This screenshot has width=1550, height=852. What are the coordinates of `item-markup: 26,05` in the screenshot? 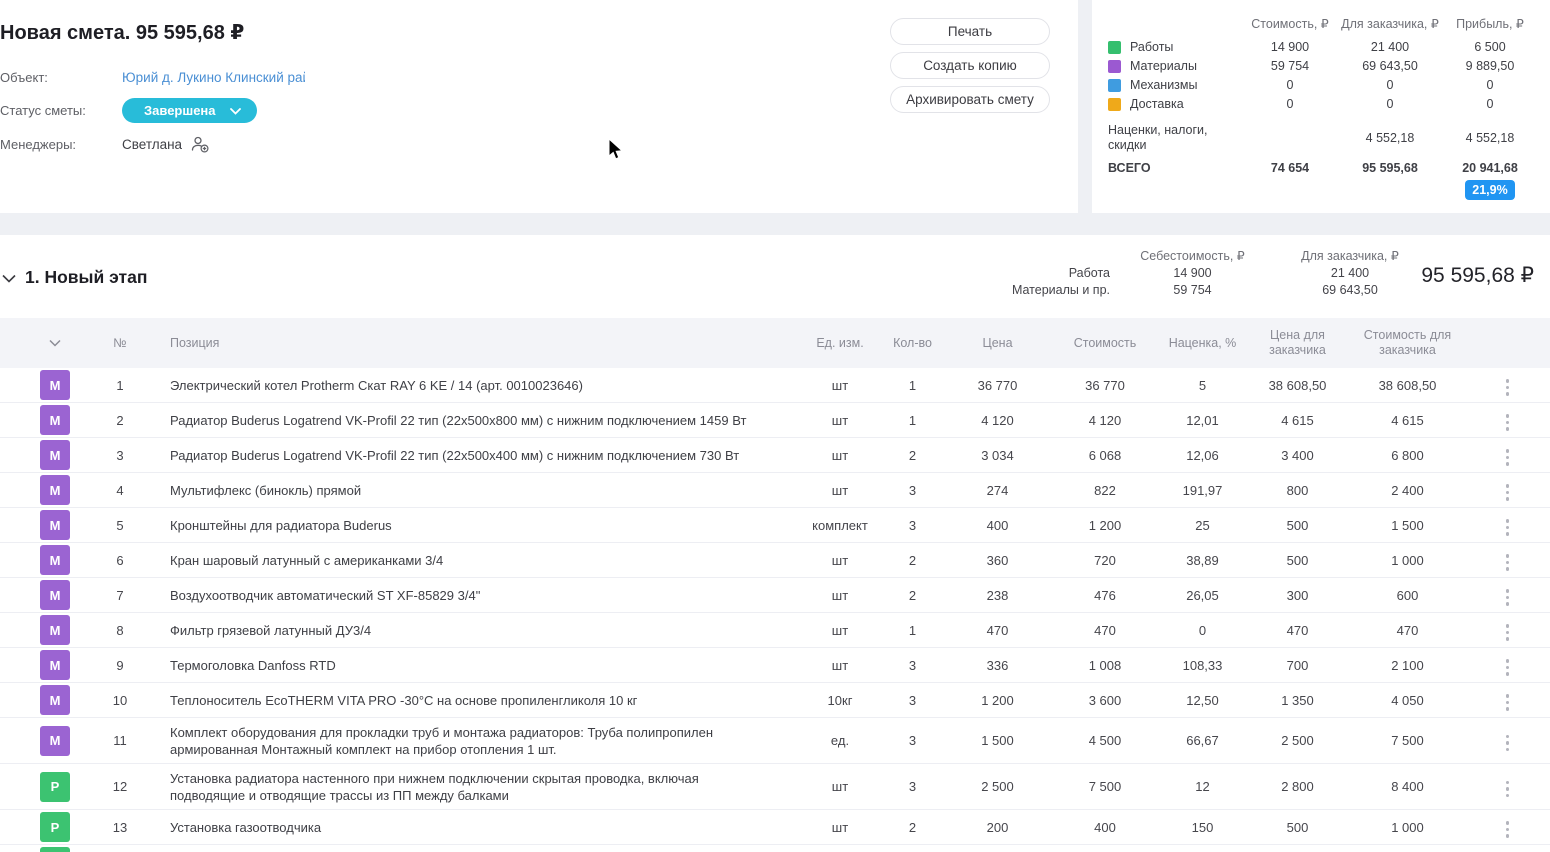 It's located at (1202, 595).